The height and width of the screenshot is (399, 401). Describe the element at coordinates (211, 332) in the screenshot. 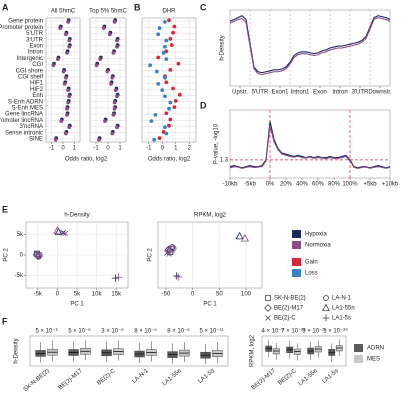

I see `p-value-label: 5 × 10⁻¹¹` at that location.